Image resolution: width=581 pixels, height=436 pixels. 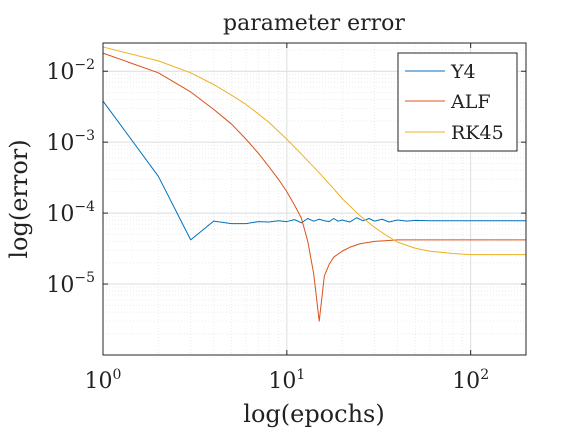 What do you see at coordinates (470, 380) in the screenshot?
I see `x-tick-label: 102` at bounding box center [470, 380].